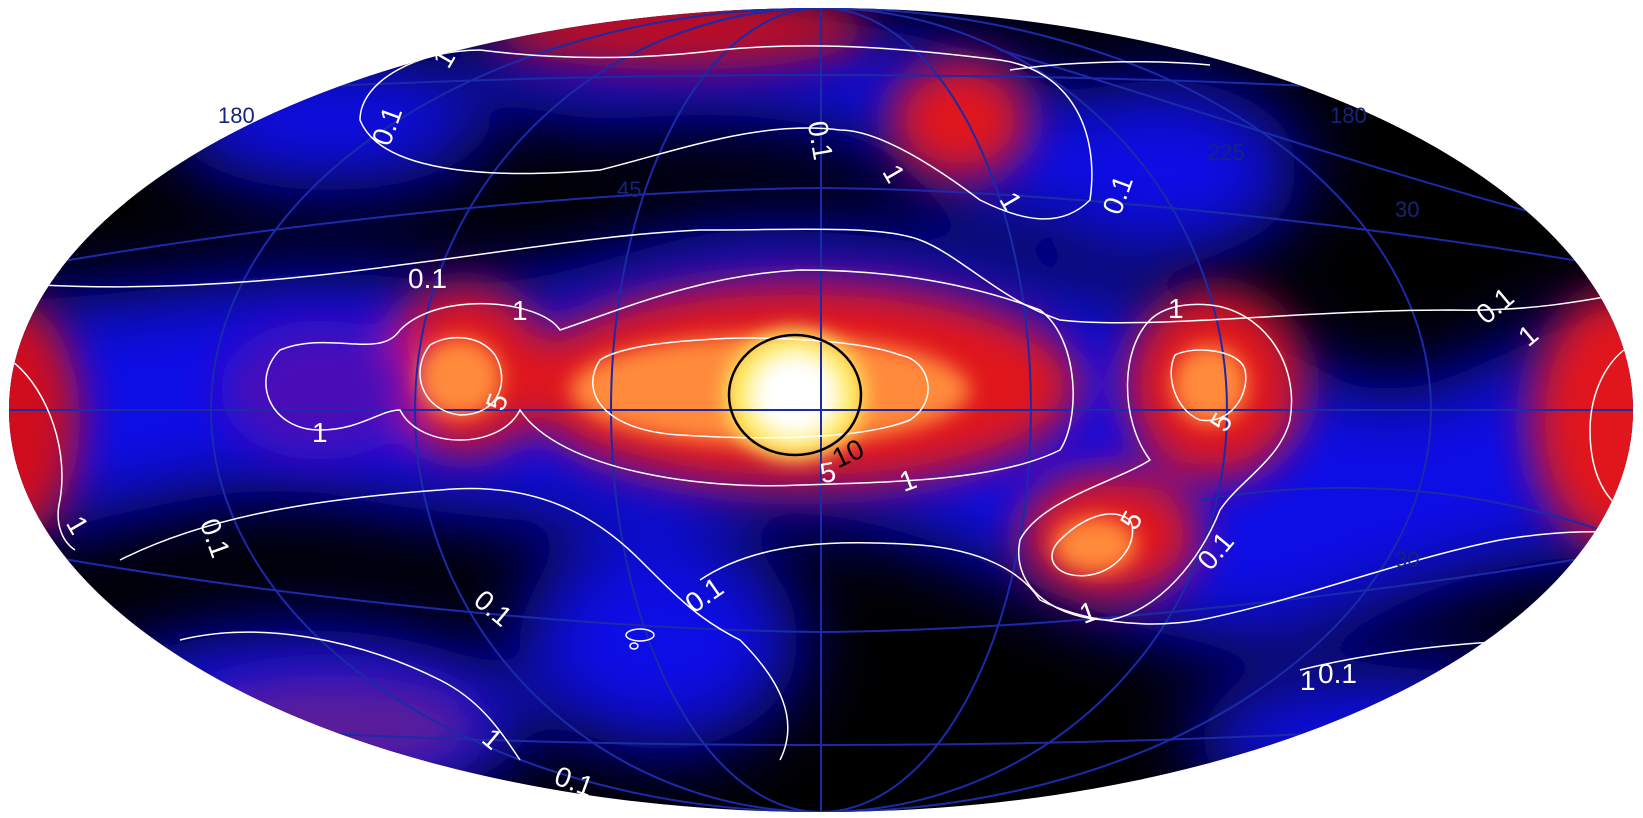 This screenshot has height=818, width=1643. I want to click on emission-lower-right-orange, so click(1095, 545).